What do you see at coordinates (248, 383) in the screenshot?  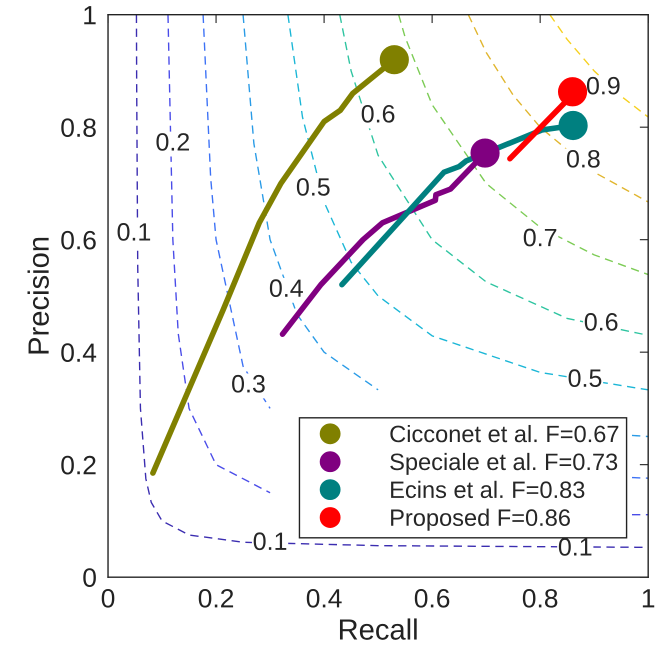 I see `annotation: 0.3` at bounding box center [248, 383].